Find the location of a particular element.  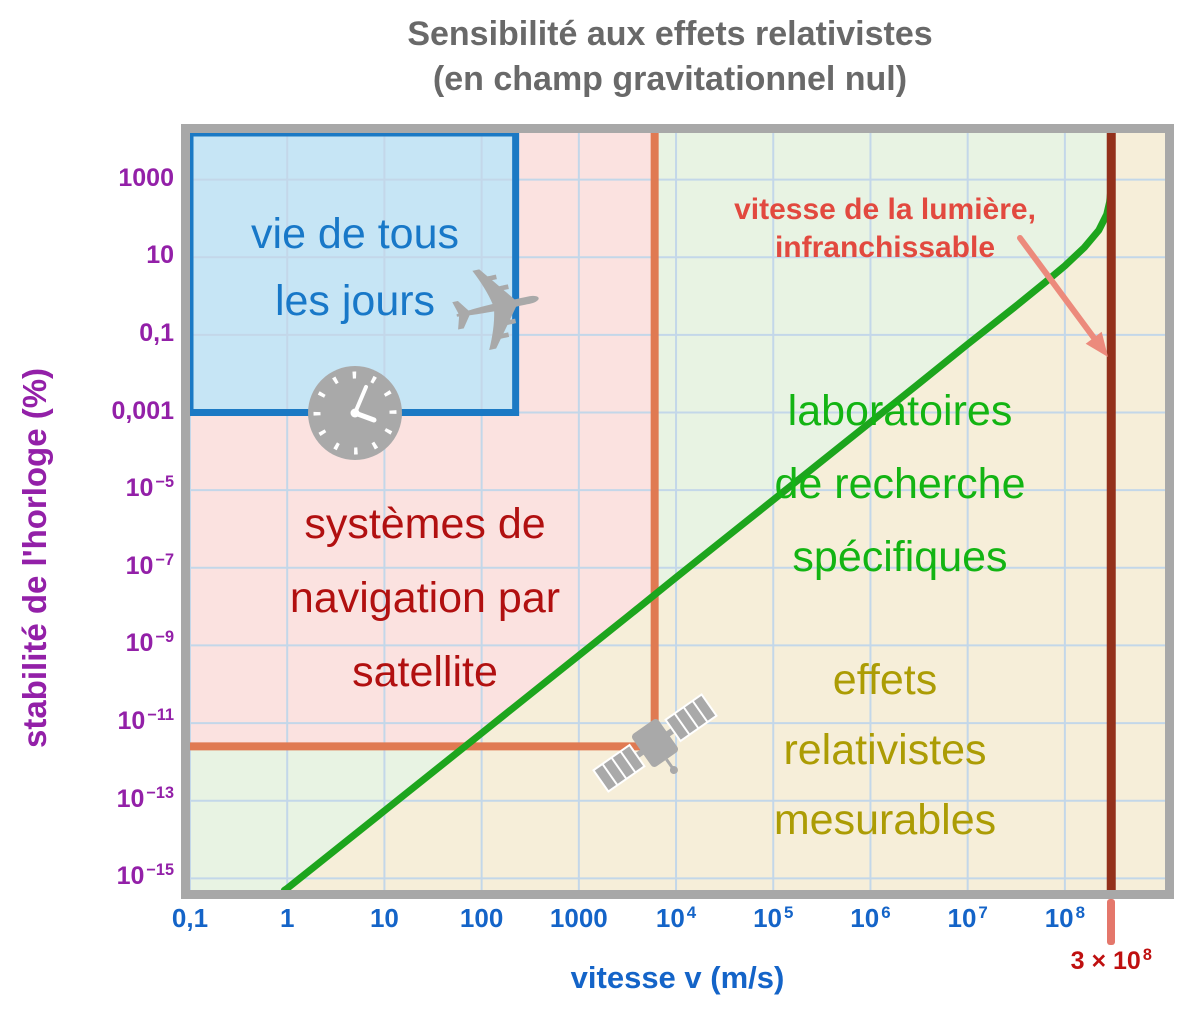

satellite-antenna is located at coordinates (669, 763).